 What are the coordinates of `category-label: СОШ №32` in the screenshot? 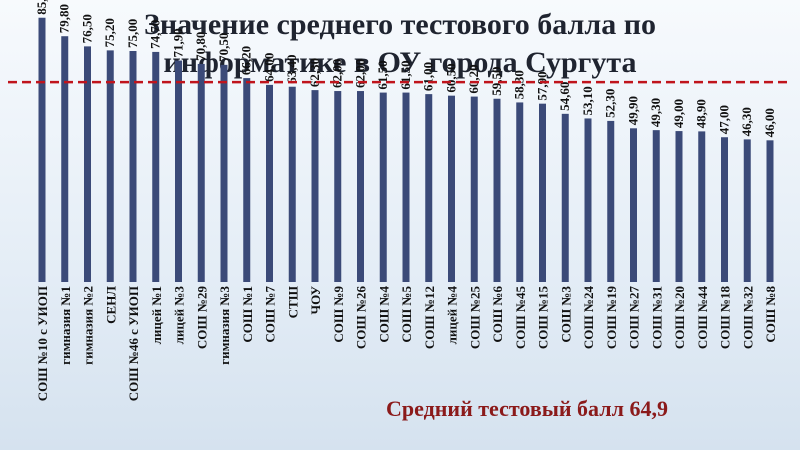 It's located at (747, 317).